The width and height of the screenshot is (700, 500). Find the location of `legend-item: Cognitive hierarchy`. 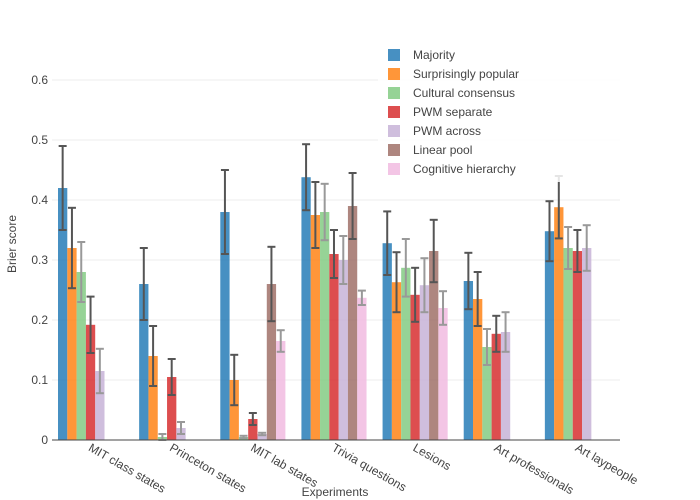

legend-item: Cognitive hierarchy is located at coordinates (452, 169).